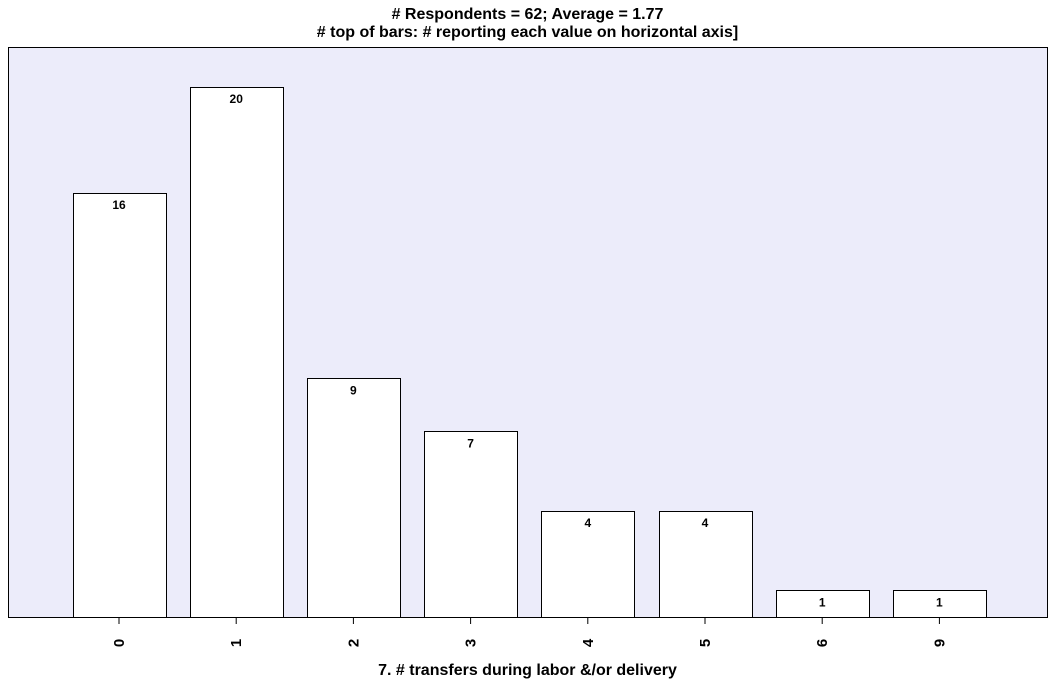 The image size is (1055, 688). What do you see at coordinates (119, 643) in the screenshot?
I see `x-tick-label-0: 0` at bounding box center [119, 643].